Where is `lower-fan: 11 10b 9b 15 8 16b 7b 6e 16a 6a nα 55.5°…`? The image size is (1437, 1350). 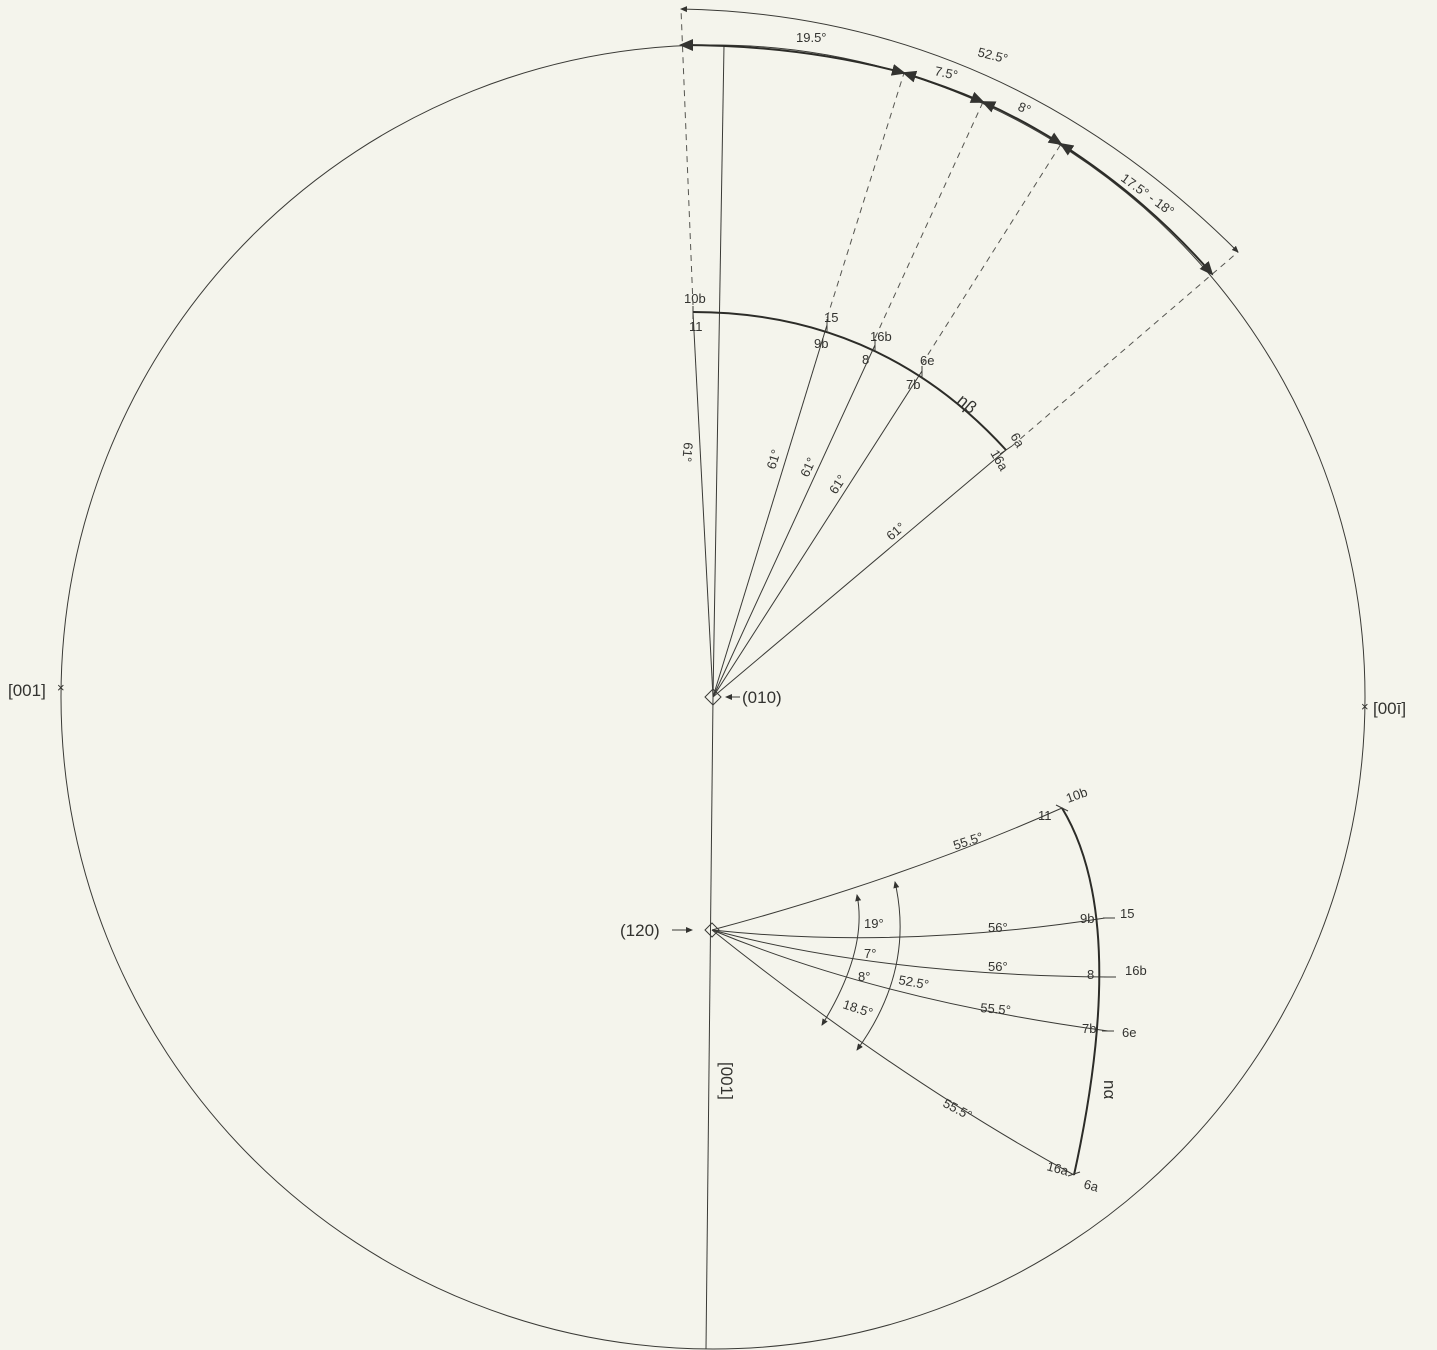 lower-fan: 11 10b 9b 15 8 16b 7b 6e 16a 6a nα 55.5°… is located at coordinates (929, 989).